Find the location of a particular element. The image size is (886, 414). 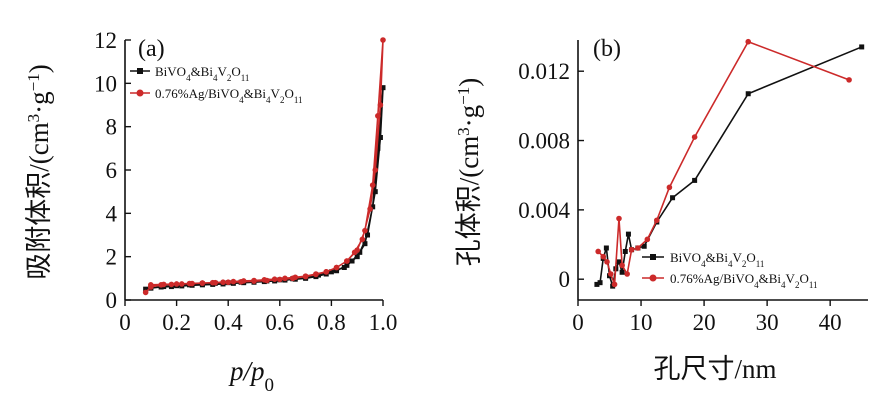

panel-b-y-ticks: 0 0.004 0.008 0.012 is located at coordinates (551, 175).